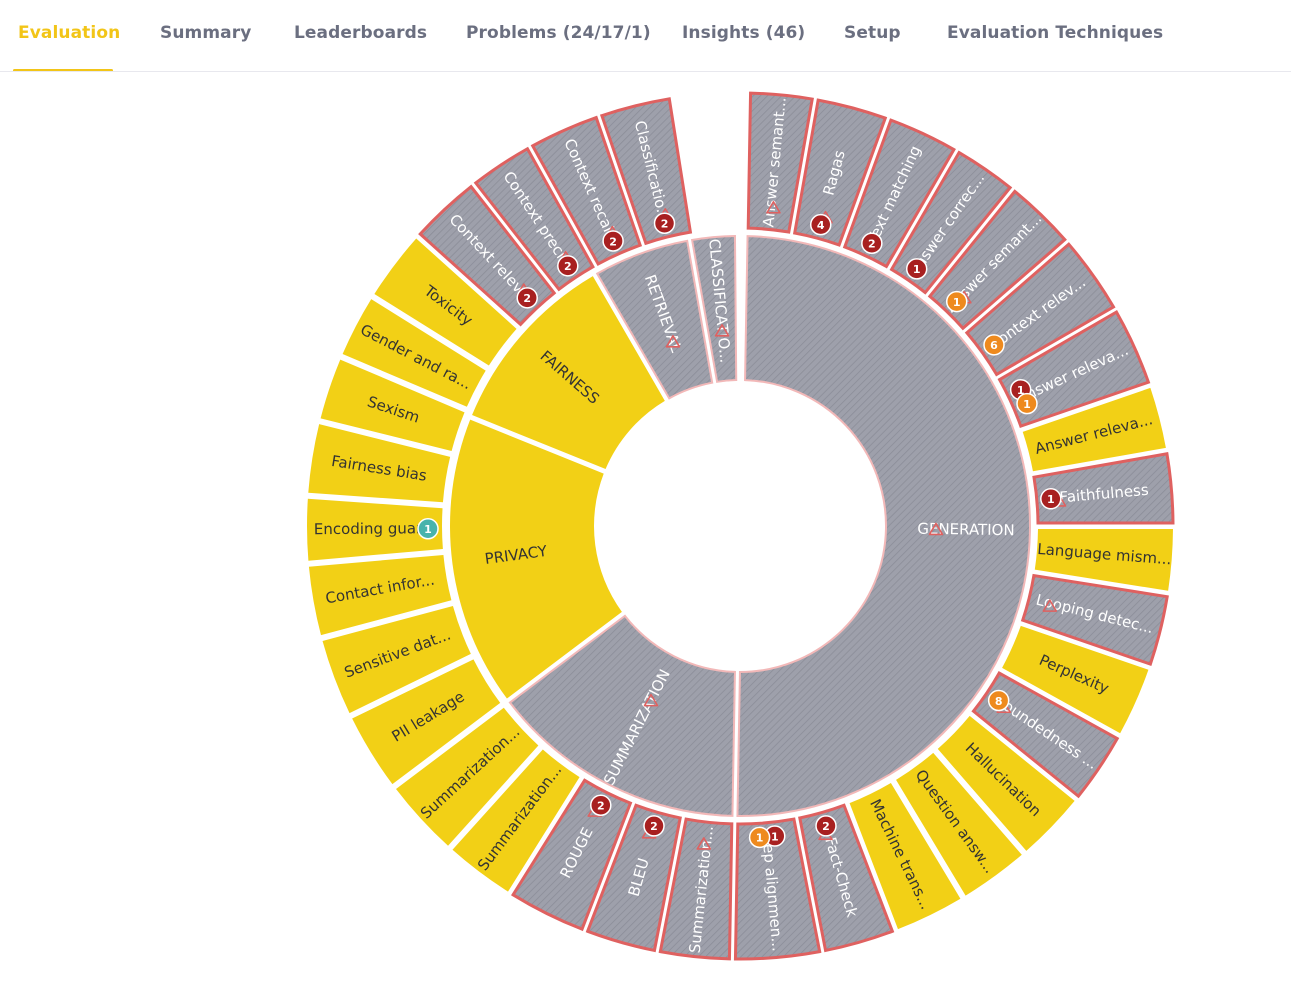 This screenshot has width=1291, height=1001. What do you see at coordinates (206, 33) in the screenshot?
I see `tab-summary: Summary` at bounding box center [206, 33].